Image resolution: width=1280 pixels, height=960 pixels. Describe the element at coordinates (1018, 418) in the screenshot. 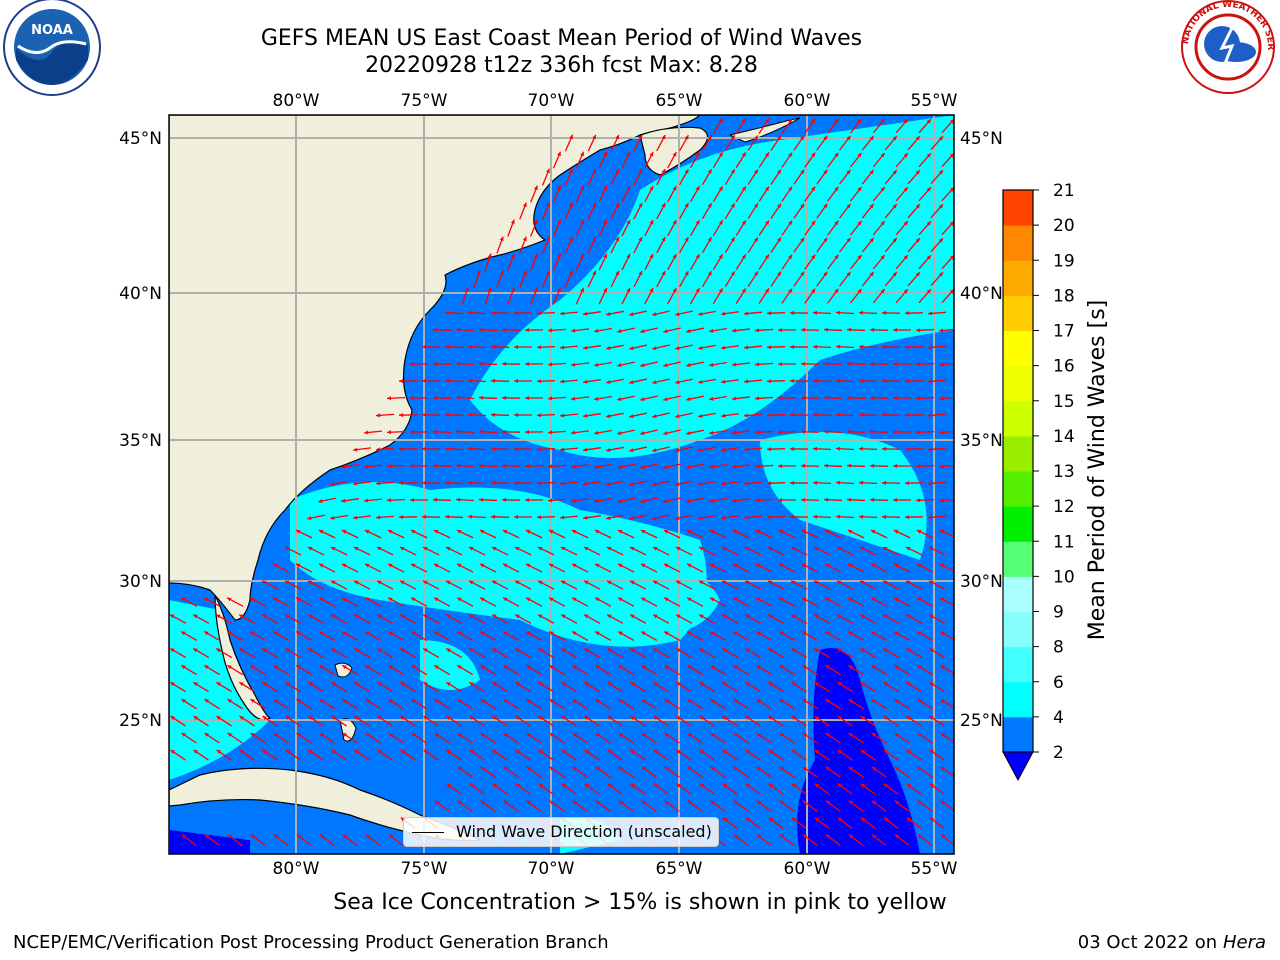

I see `colorbar-segment` at that location.